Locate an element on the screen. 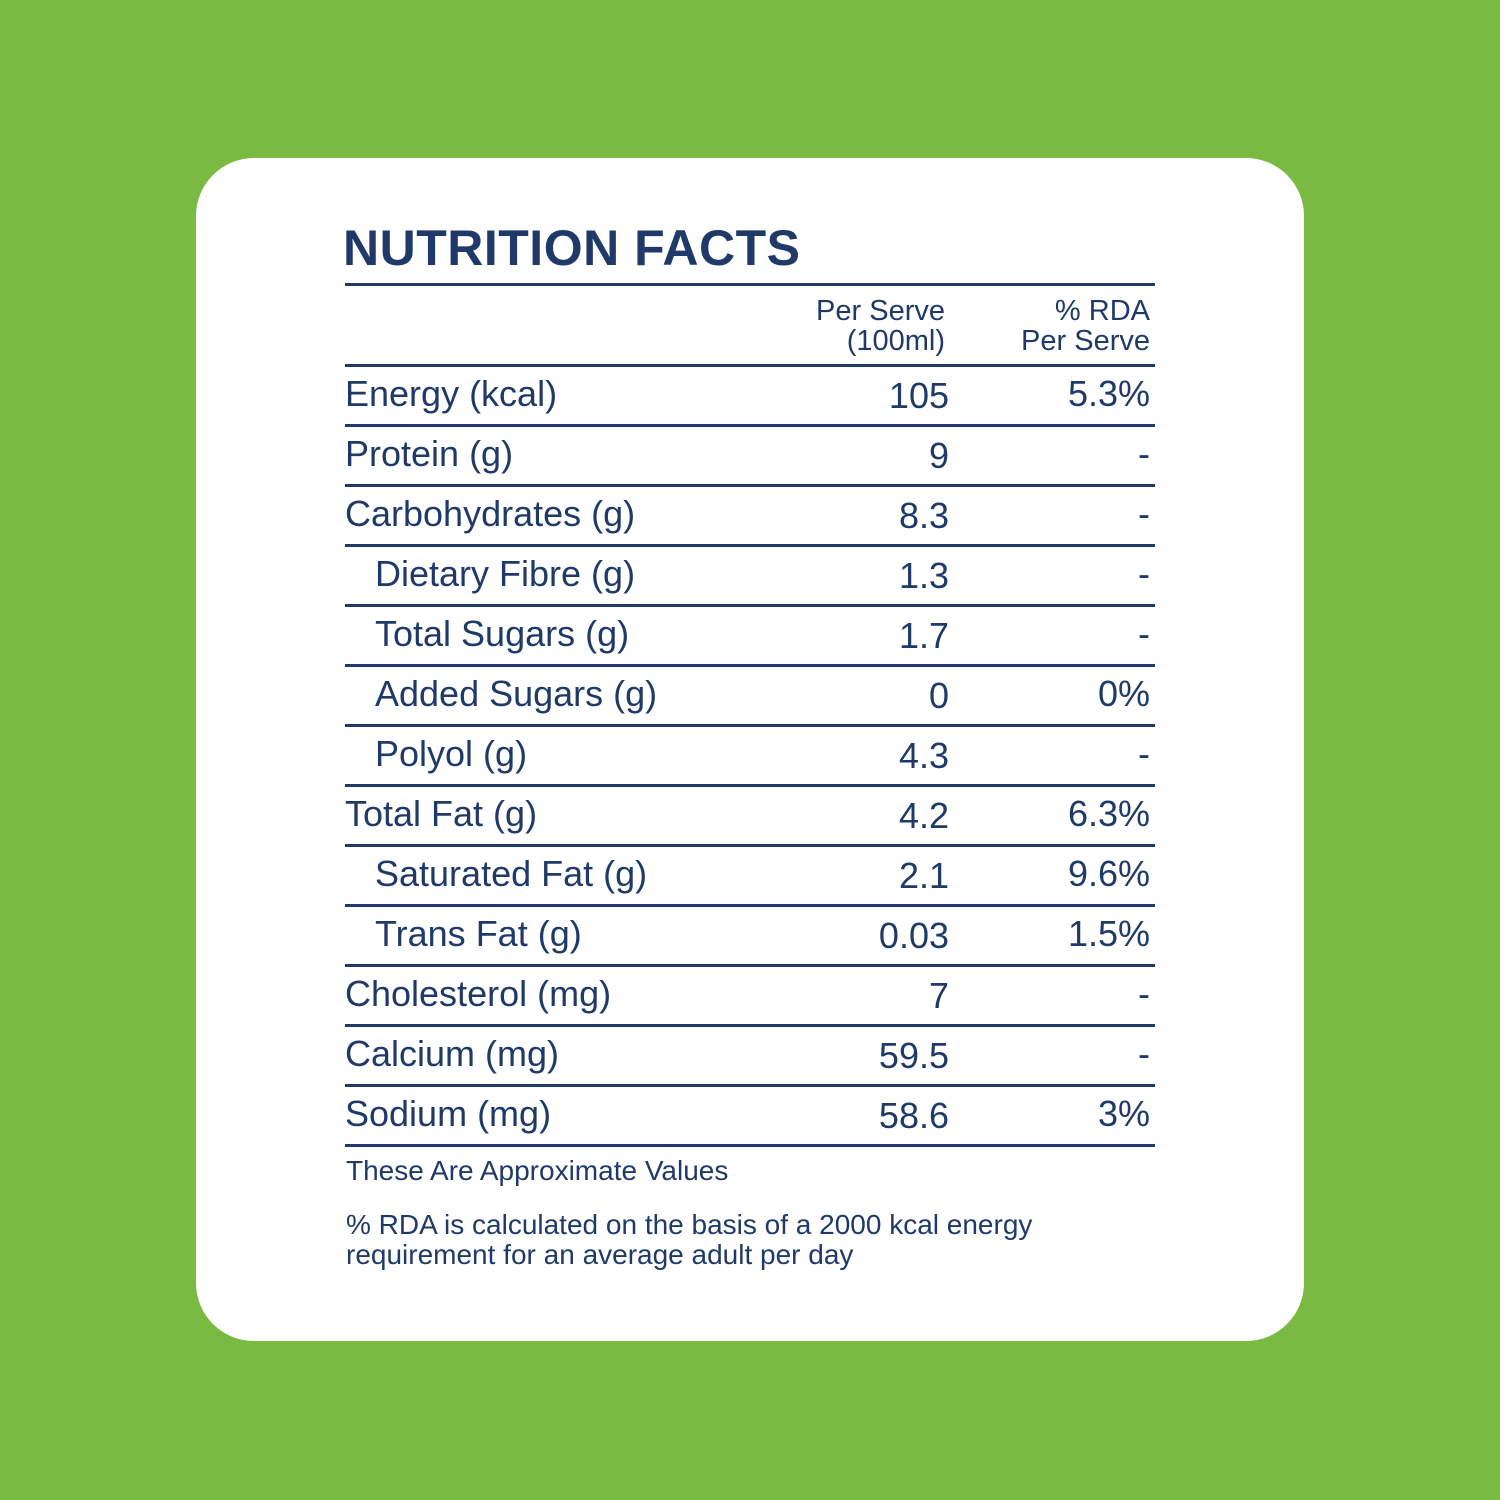  nutrient-label: Calcium (mg) is located at coordinates (452, 1053).